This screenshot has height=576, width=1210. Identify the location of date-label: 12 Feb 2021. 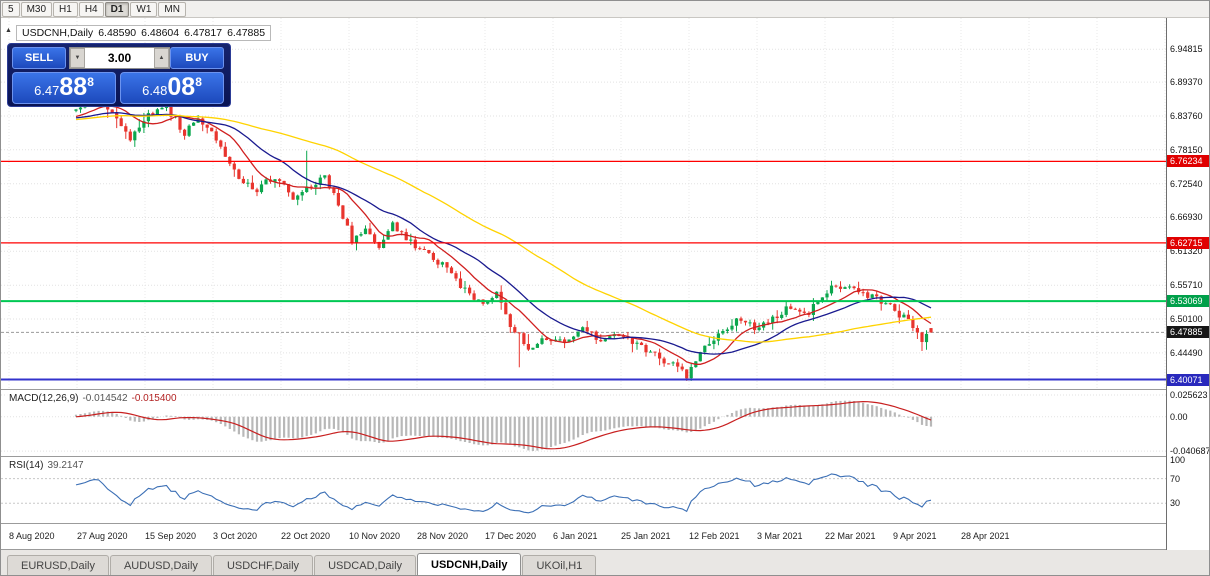
(714, 536).